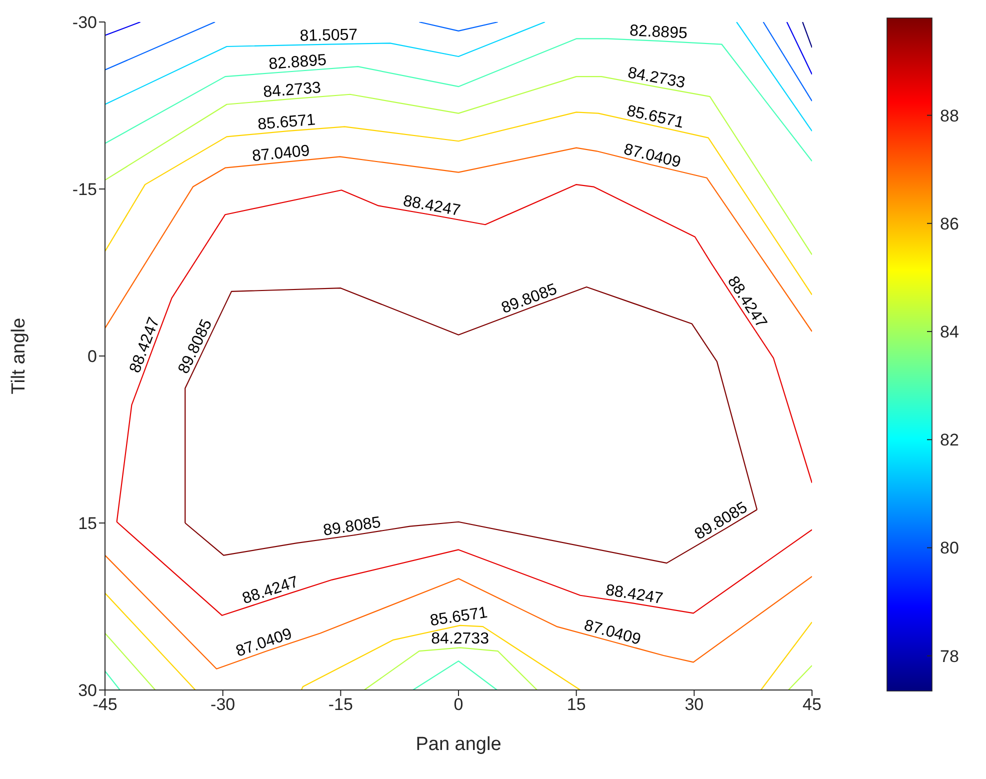 This screenshot has width=986, height=779. I want to click on x-tick-label: 30, so click(694, 704).